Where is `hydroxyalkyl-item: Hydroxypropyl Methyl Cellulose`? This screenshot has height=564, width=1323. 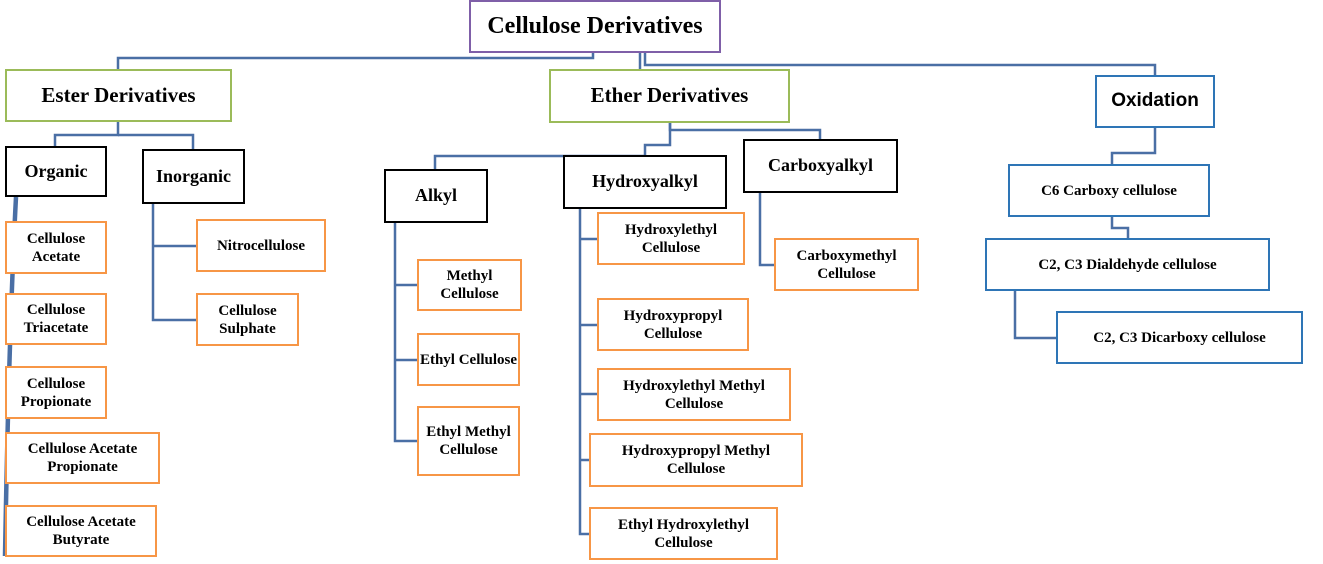
hydroxyalkyl-item: Hydroxypropyl Methyl Cellulose is located at coordinates (696, 460).